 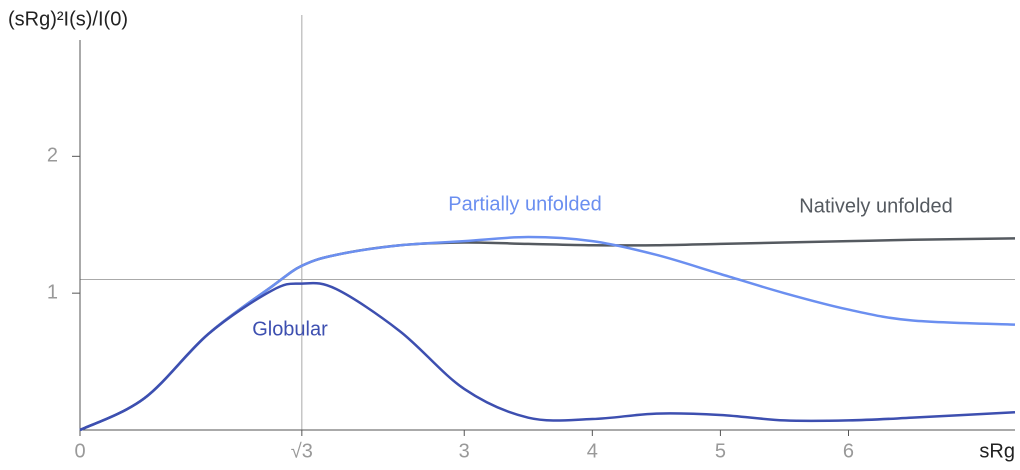 I want to click on series-label: Partially unfolded, so click(x=524, y=204).